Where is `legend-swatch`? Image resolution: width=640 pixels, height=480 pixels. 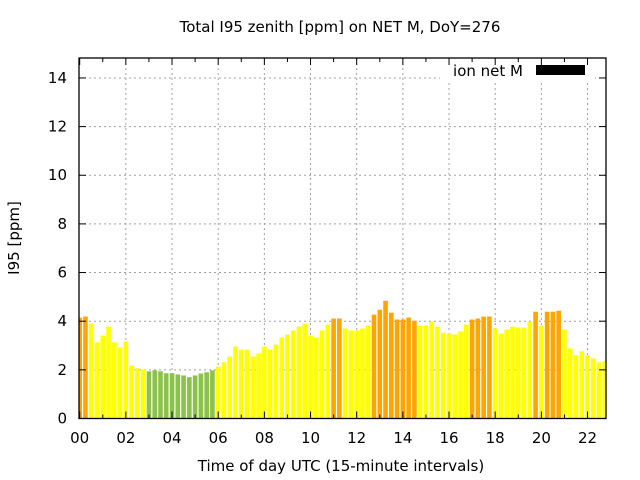 legend-swatch is located at coordinates (560, 70).